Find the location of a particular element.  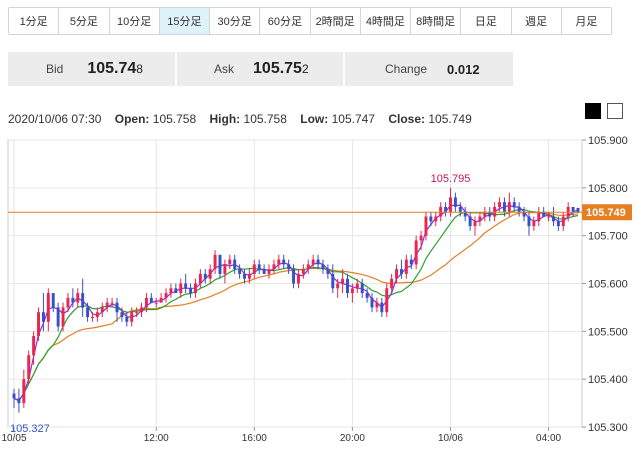

current-price-label: 105.749 is located at coordinates (606, 213).